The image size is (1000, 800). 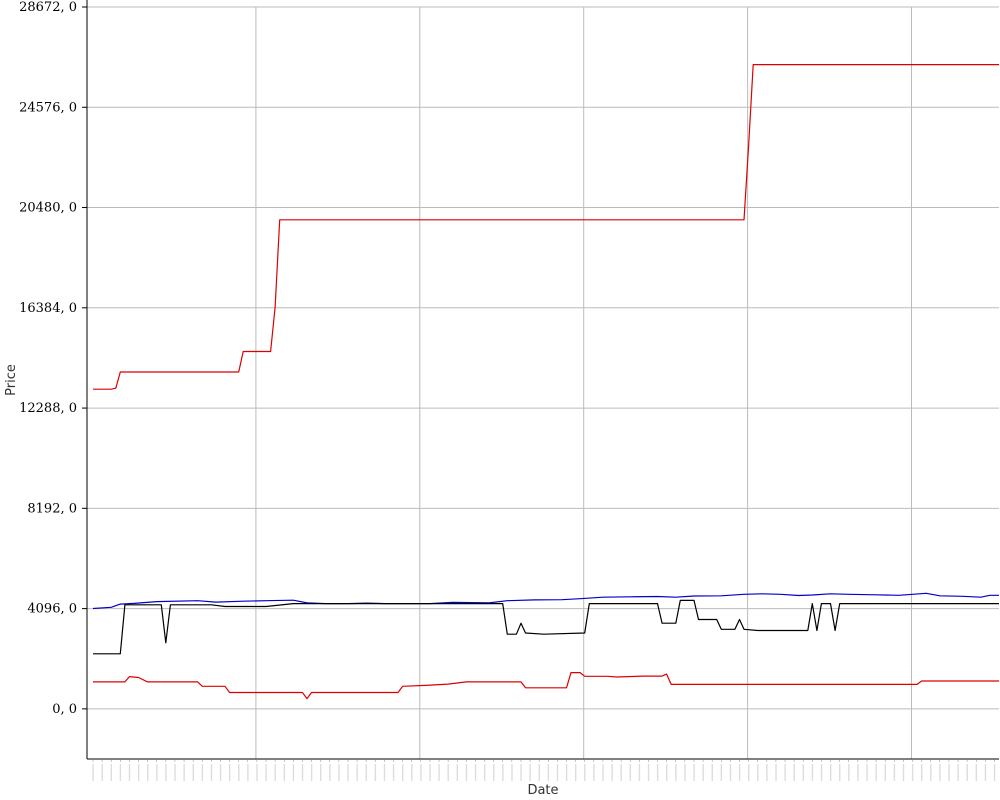 What do you see at coordinates (544, 770) in the screenshot?
I see `x-tick-labels` at bounding box center [544, 770].